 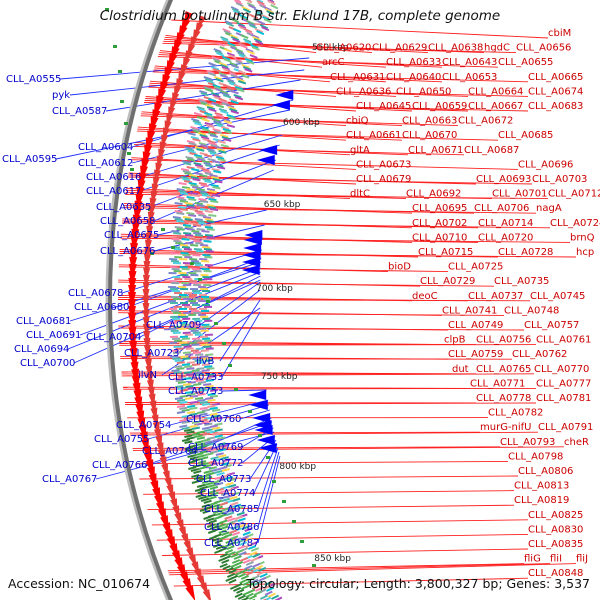 I want to click on forward-gene-label: CLL_A0659, so click(x=439, y=106).